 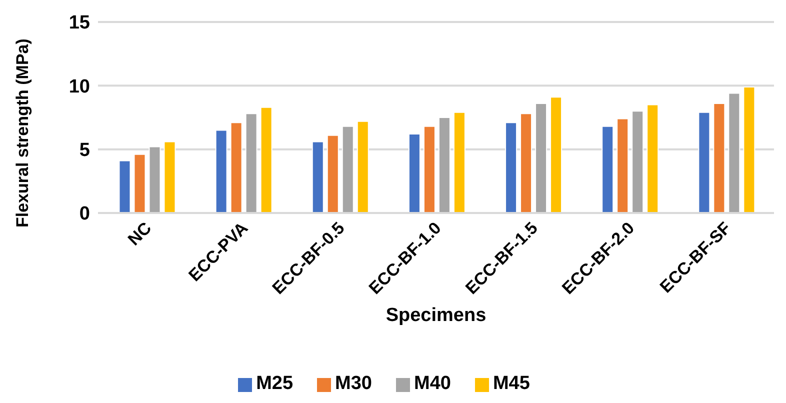 I want to click on y-axis-title: Flexural strength (MPa), so click(x=22, y=133).